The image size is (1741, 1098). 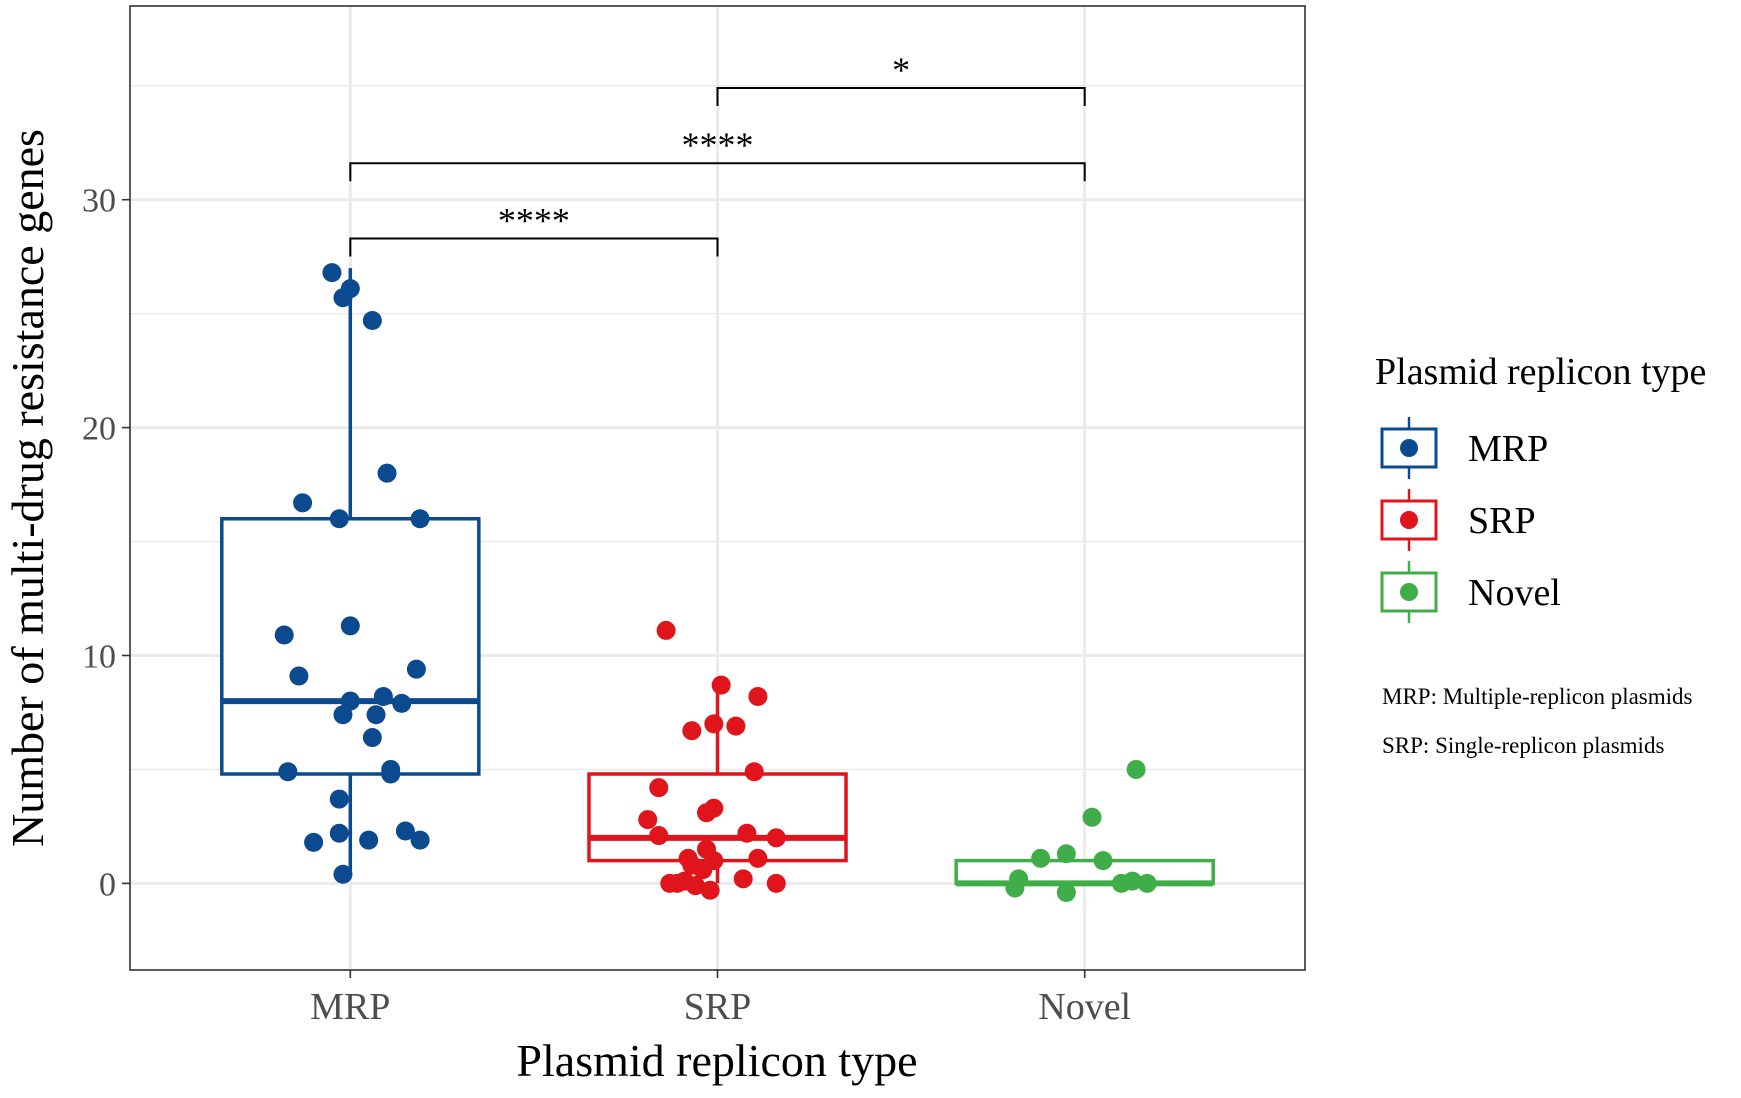 I want to click on box-mrp, so click(x=350, y=646).